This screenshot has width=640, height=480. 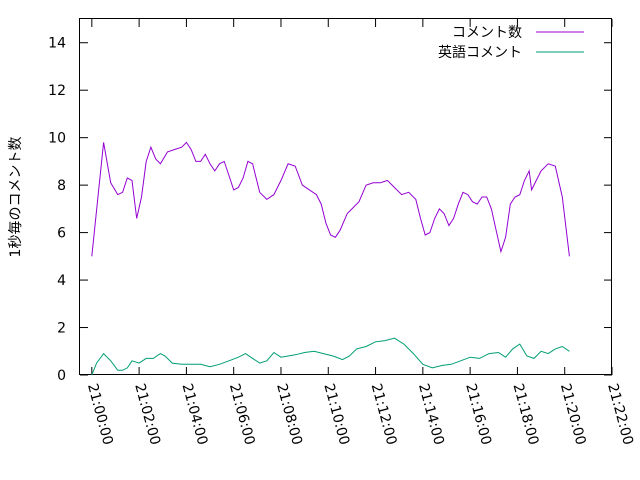 What do you see at coordinates (195, 414) in the screenshot?
I see `x-tick-label: 21:04:00` at bounding box center [195, 414].